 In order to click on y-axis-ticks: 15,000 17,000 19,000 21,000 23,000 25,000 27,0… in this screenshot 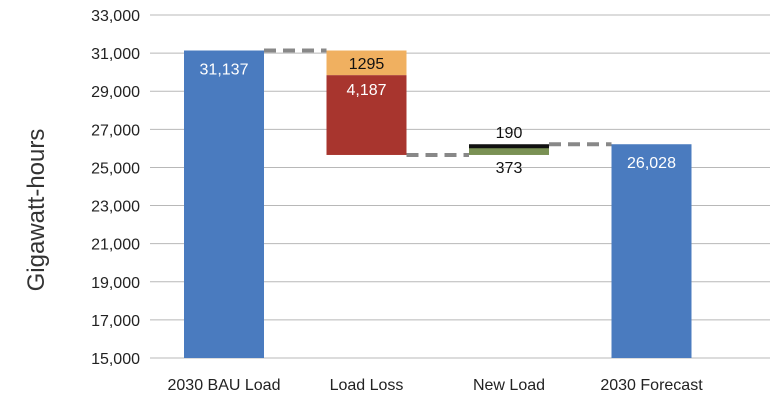, I will do `click(115, 188)`.